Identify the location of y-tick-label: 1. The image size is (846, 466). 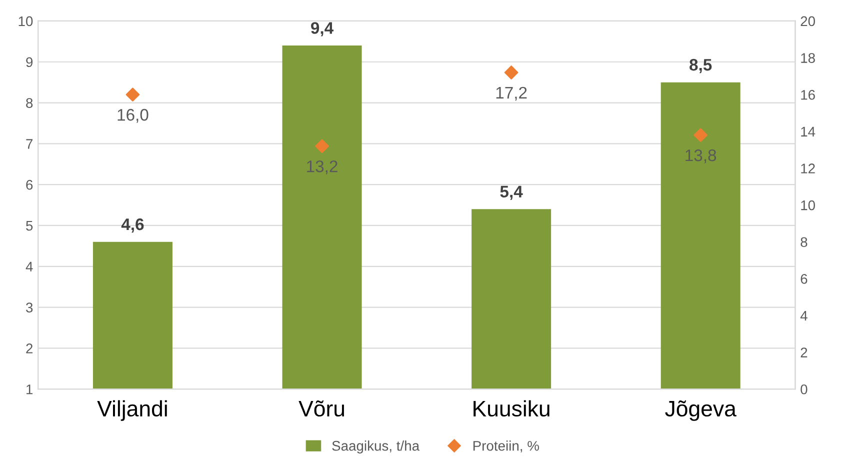
(29, 389).